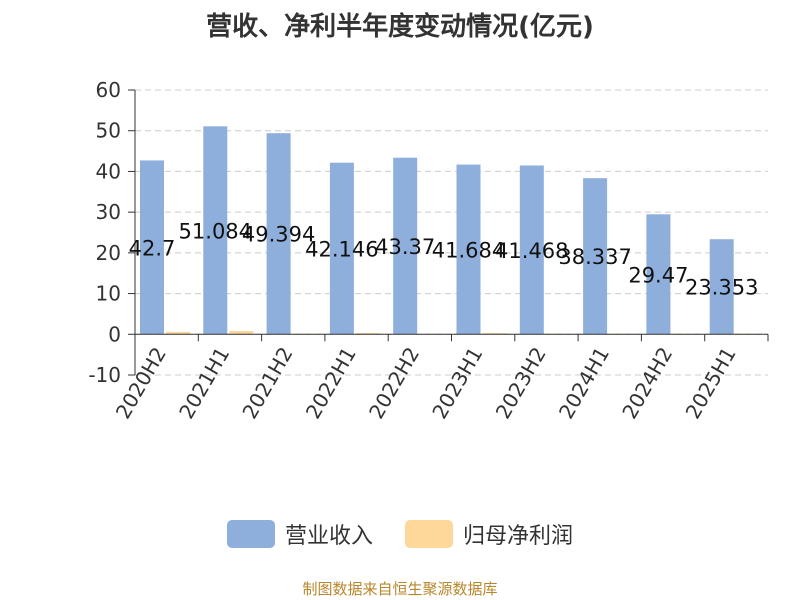  I want to click on legend: 营业收入 归母净利润, so click(400, 534).